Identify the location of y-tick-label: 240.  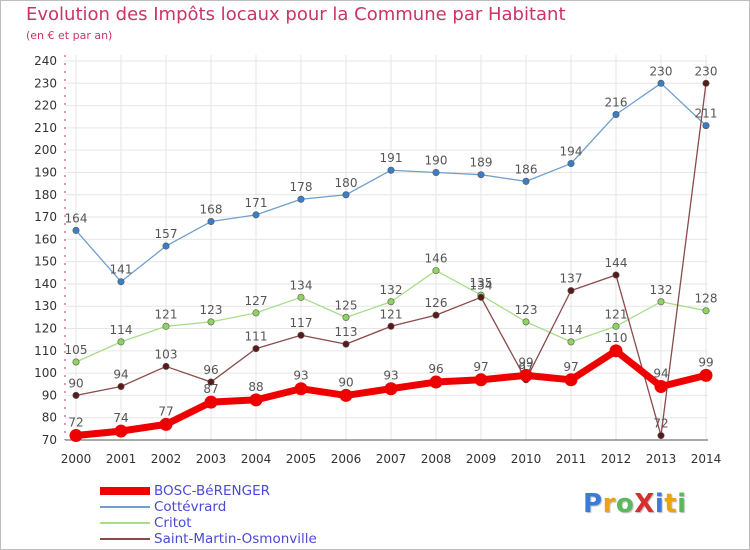
(45, 61).